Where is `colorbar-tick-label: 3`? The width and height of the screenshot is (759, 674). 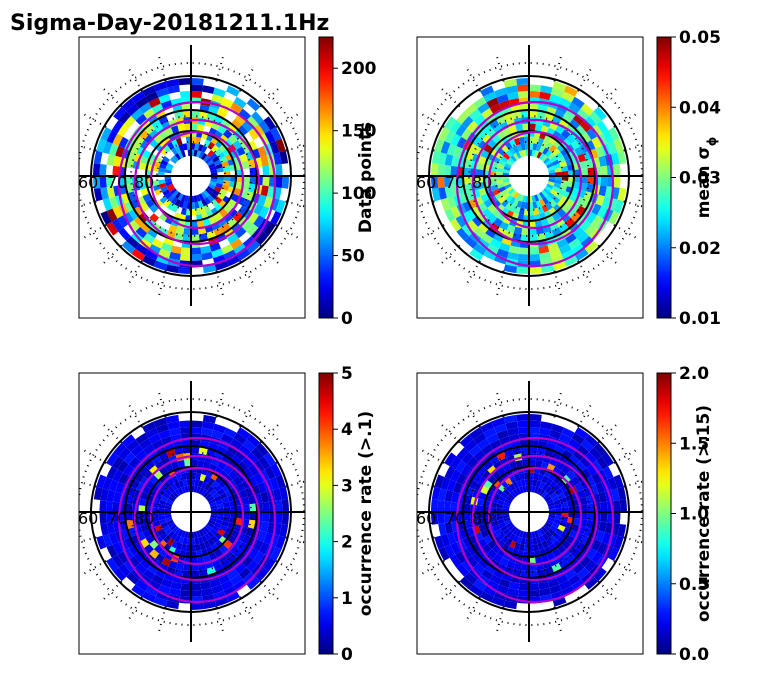
colorbar-tick-label: 3 is located at coordinates (347, 486).